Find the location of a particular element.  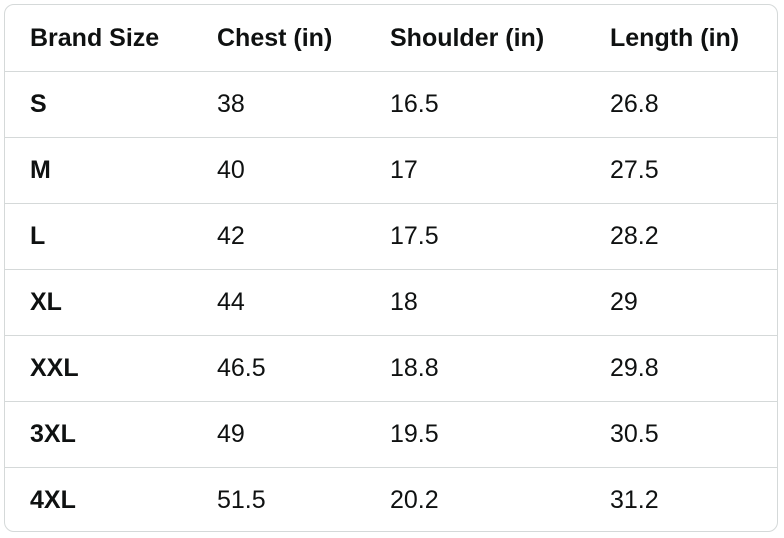

measurement-cell: 18 is located at coordinates (475, 302).